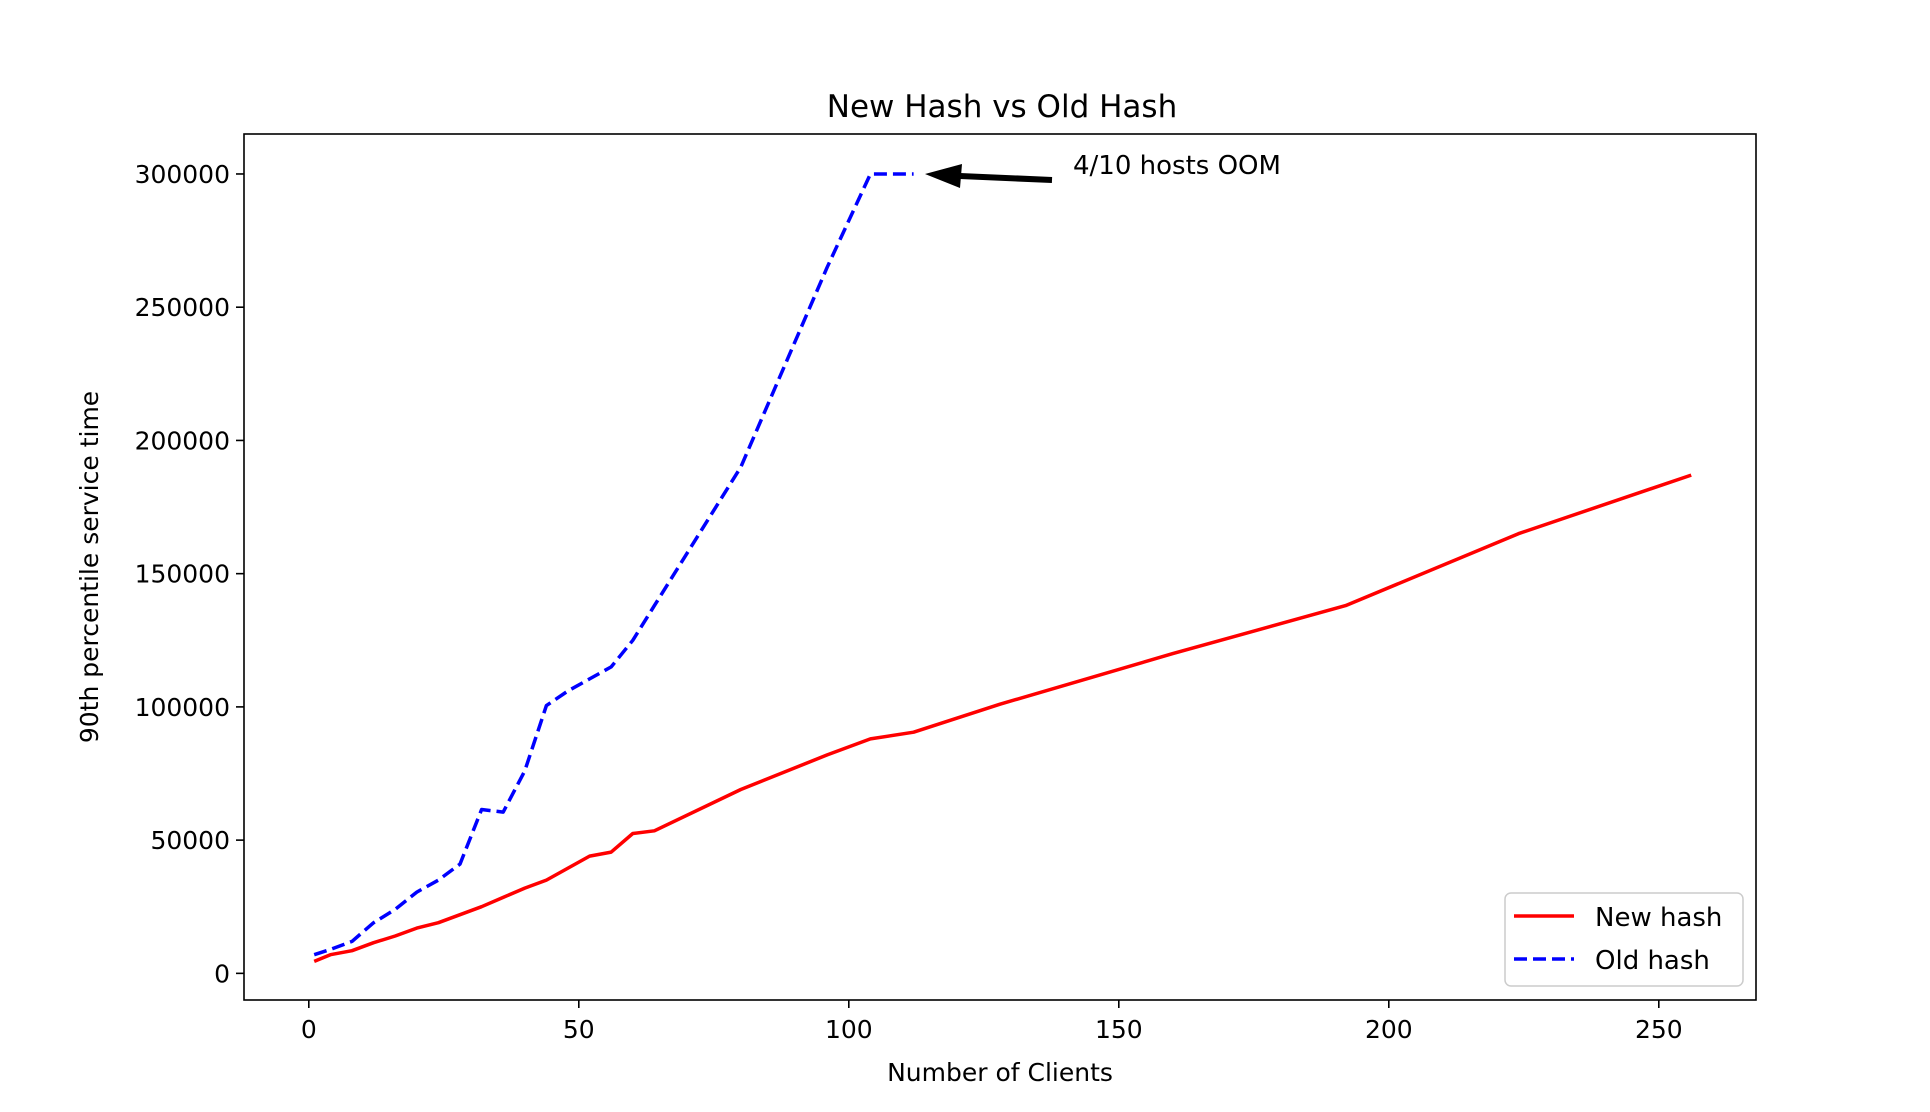  What do you see at coordinates (182, 707) in the screenshot?
I see `y-tick-label: 100000` at bounding box center [182, 707].